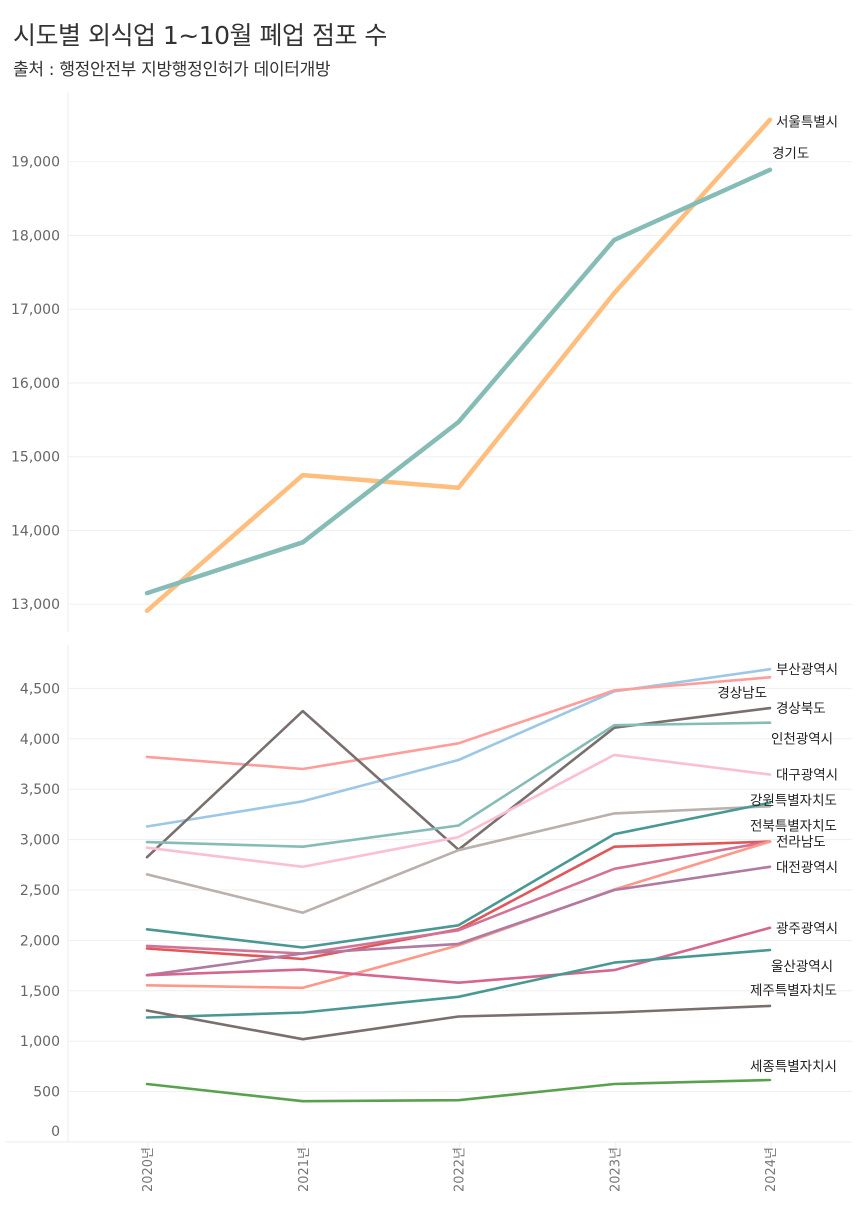  What do you see at coordinates (807, 123) in the screenshot?
I see `series-label: 서울특별시` at bounding box center [807, 123].